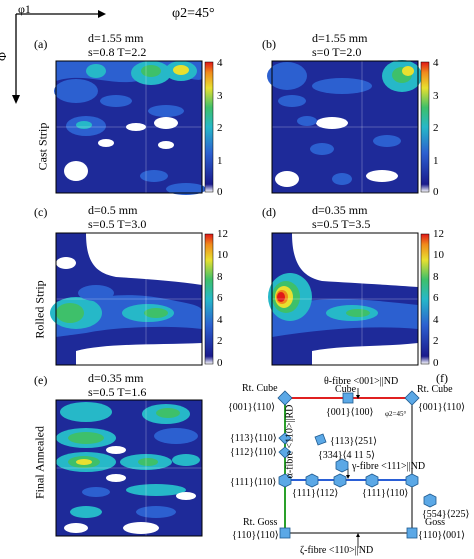  I want to click on panel-b-line1: d=1.55 mm, so click(340, 38).